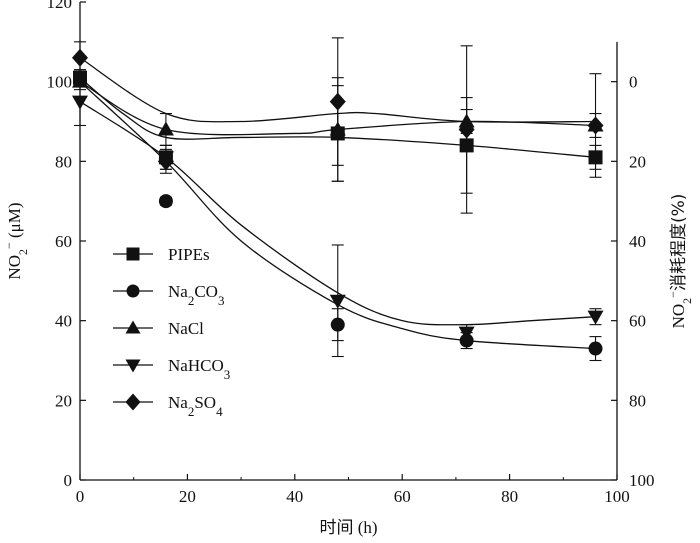 This screenshot has width=700, height=543. I want to click on legend-label-na2so4: Na2SO4, so click(195, 406).